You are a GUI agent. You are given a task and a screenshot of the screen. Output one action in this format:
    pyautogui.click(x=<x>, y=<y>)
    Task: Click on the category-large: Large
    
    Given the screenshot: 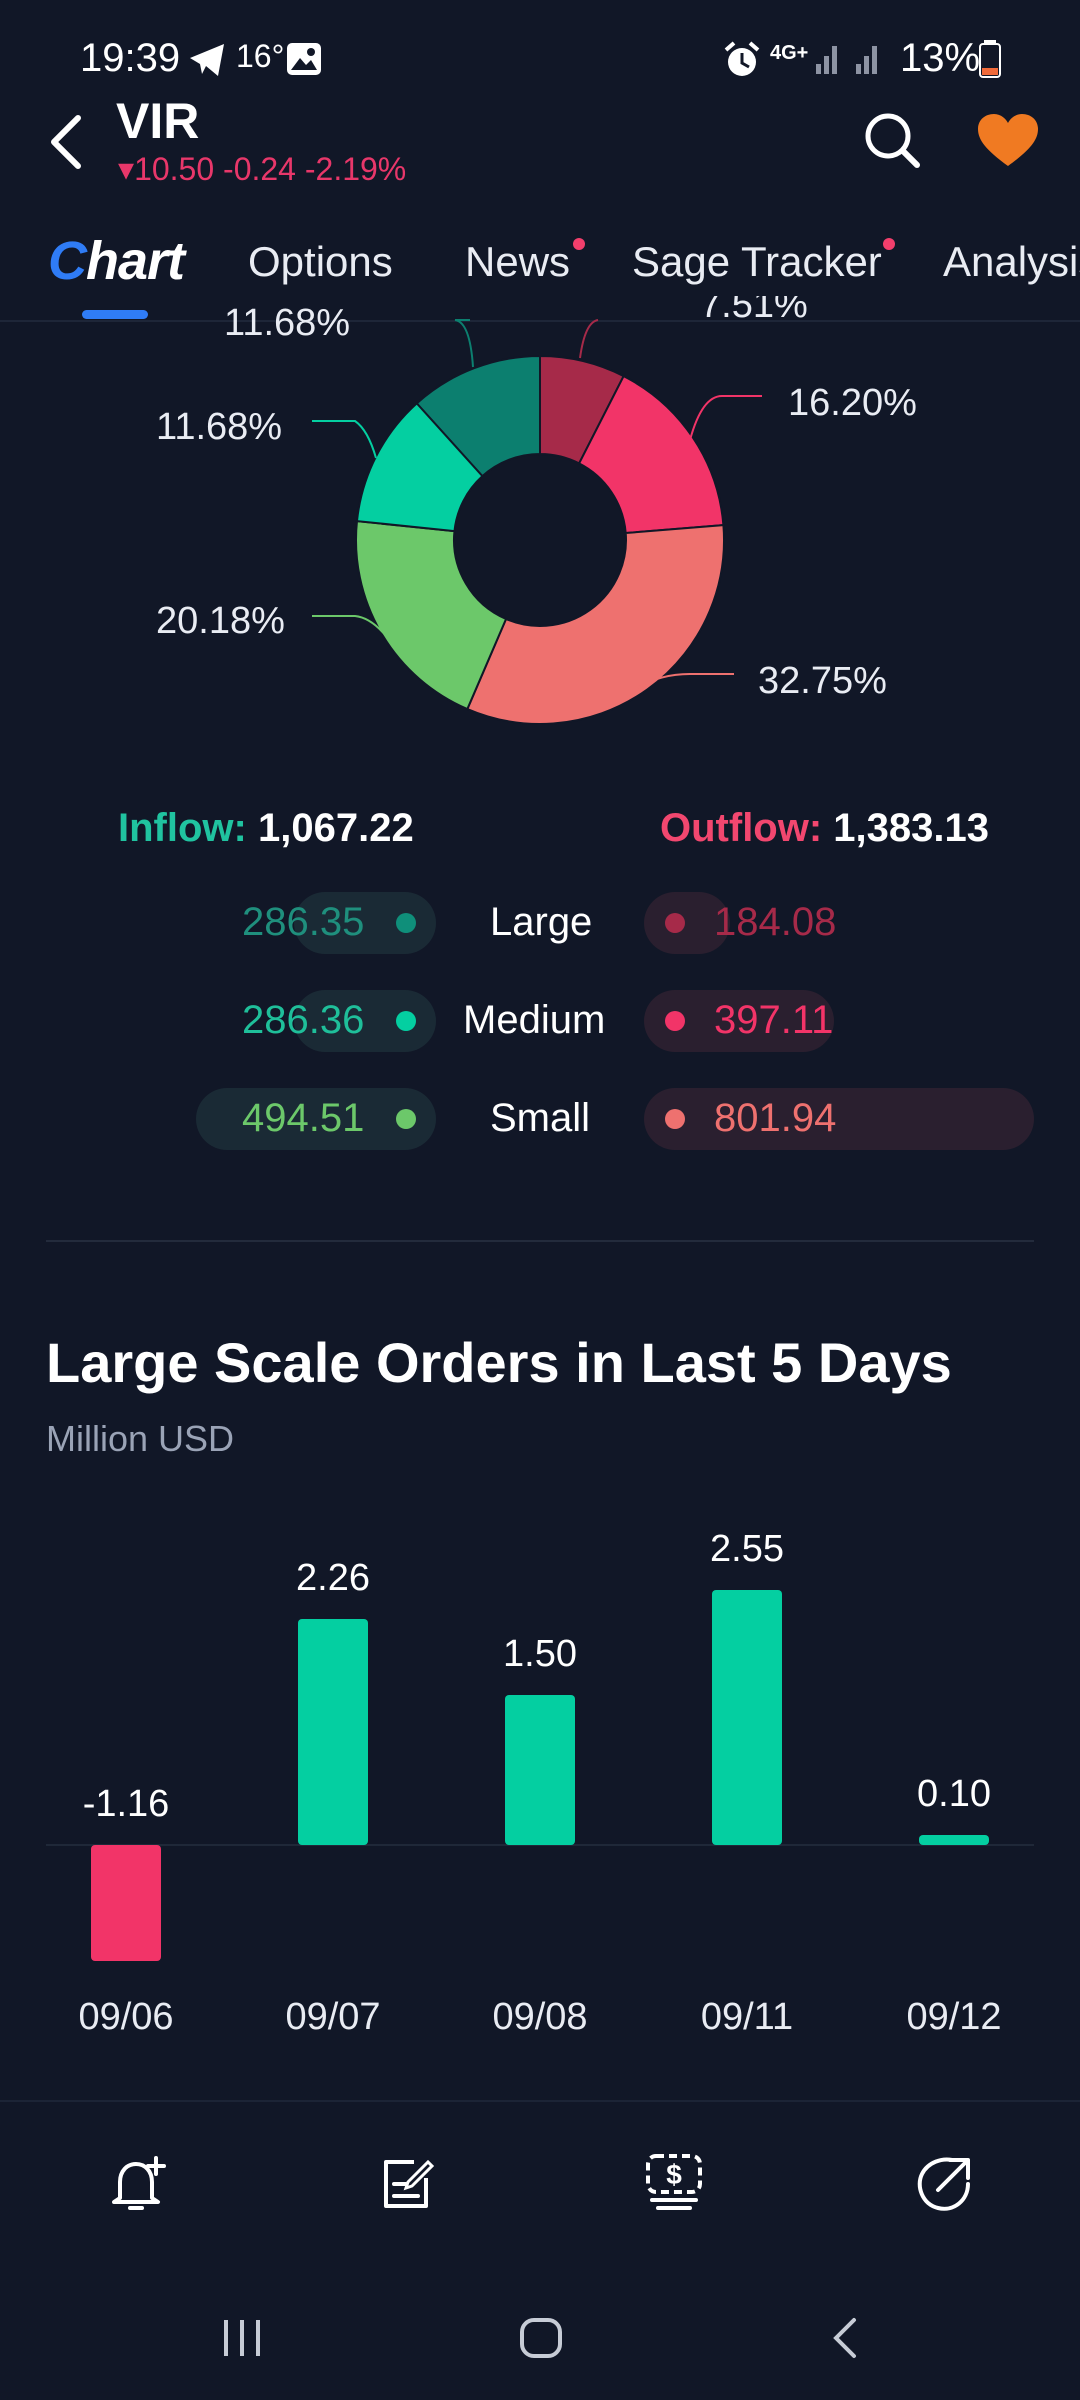 What is the action you would take?
    pyautogui.click(x=541, y=922)
    